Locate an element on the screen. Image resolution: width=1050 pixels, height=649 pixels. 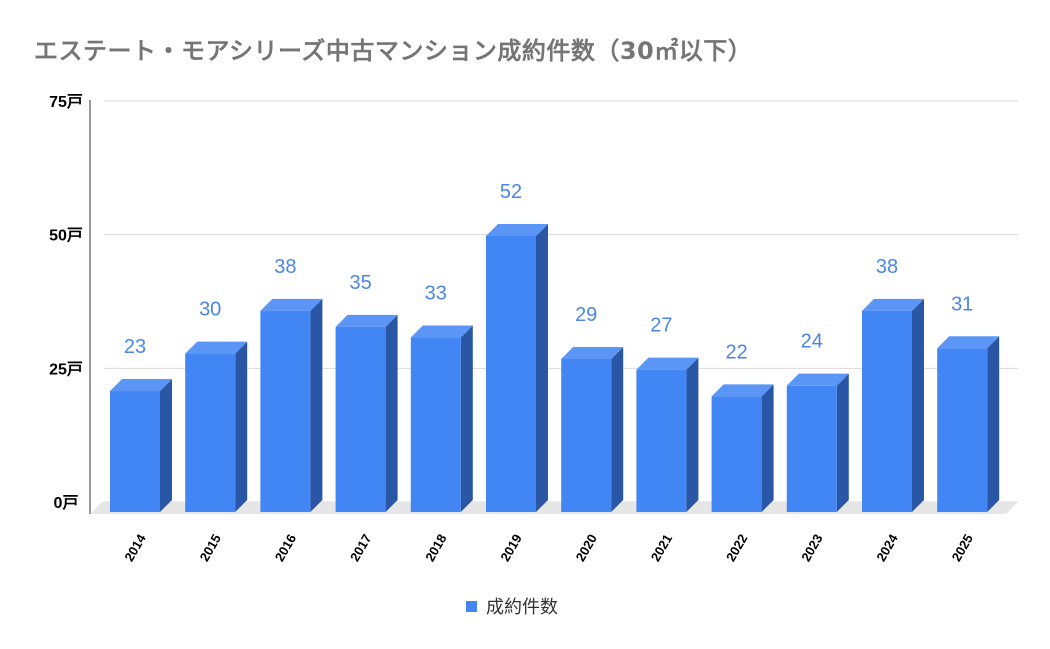
x-tick-label: 2015 is located at coordinates (210, 547).